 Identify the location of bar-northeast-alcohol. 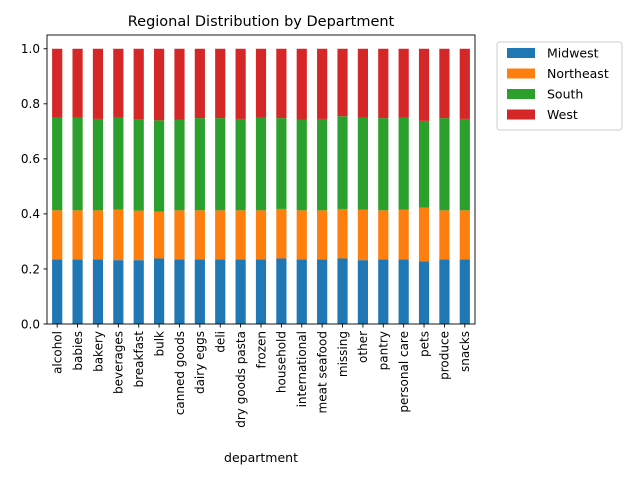
(57, 235).